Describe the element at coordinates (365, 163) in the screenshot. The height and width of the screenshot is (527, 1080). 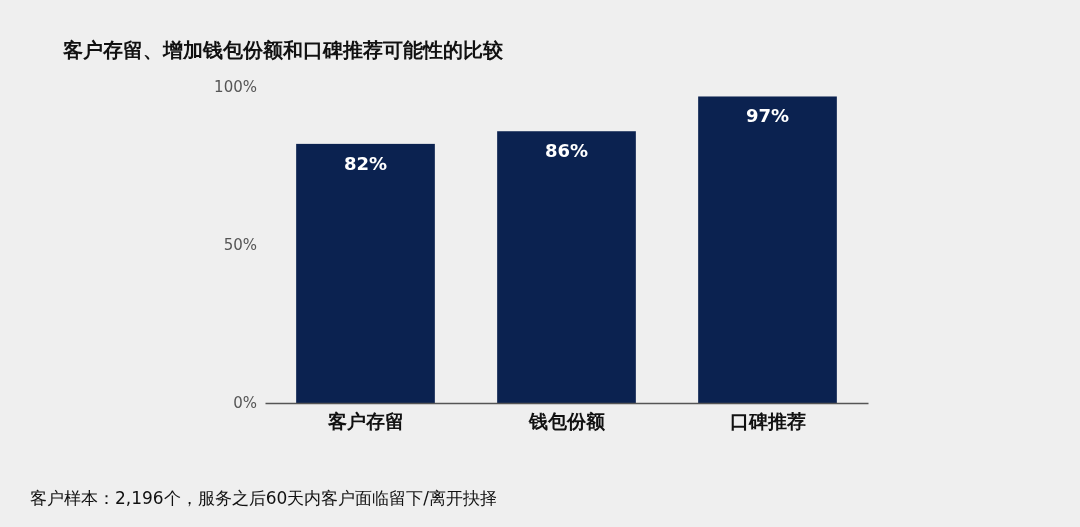
I see `data-label: 82%` at that location.